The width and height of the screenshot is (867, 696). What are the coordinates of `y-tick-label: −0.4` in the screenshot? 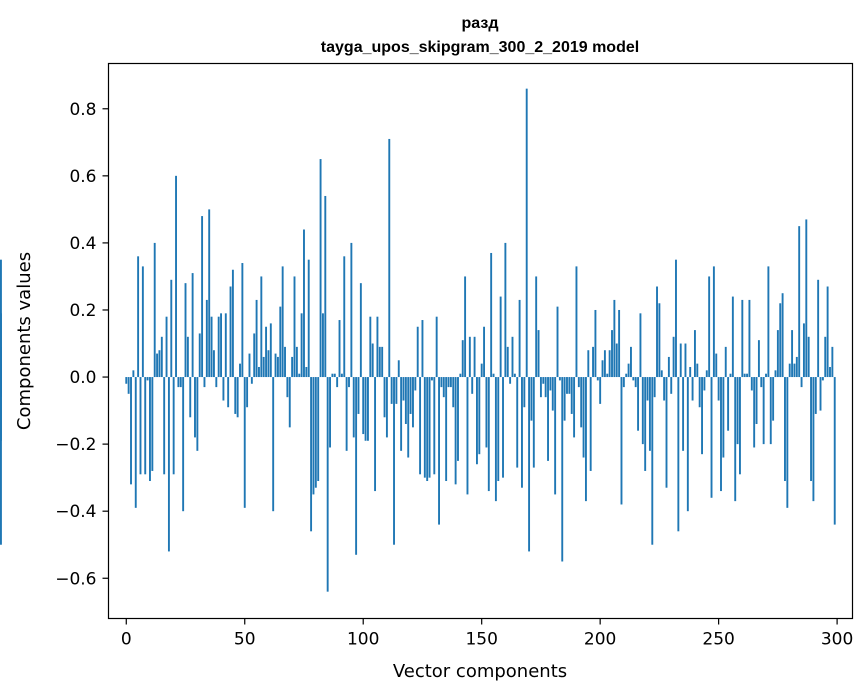 It's located at (75, 512).